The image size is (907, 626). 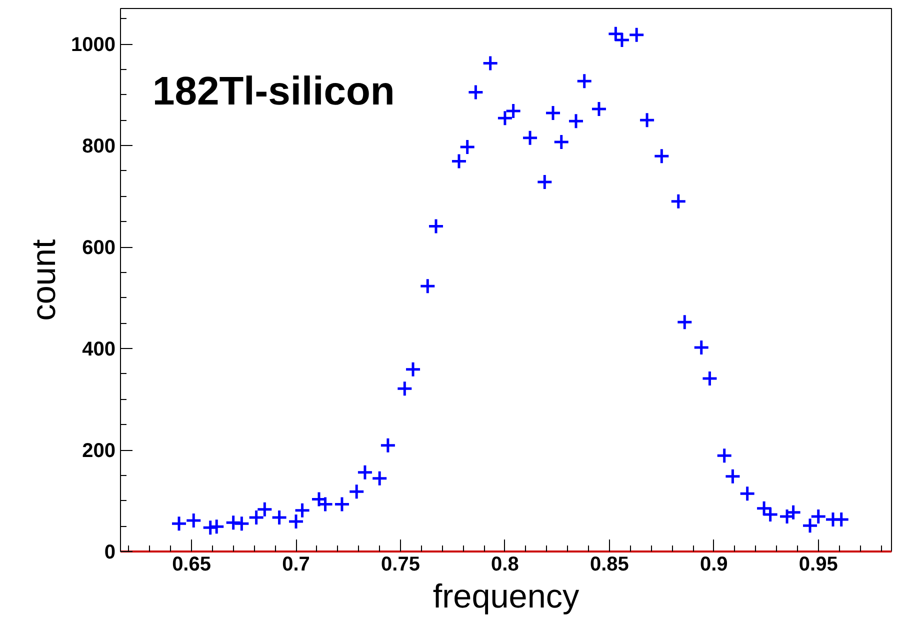 I want to click on x-tick-label: 0.75, so click(x=400, y=565).